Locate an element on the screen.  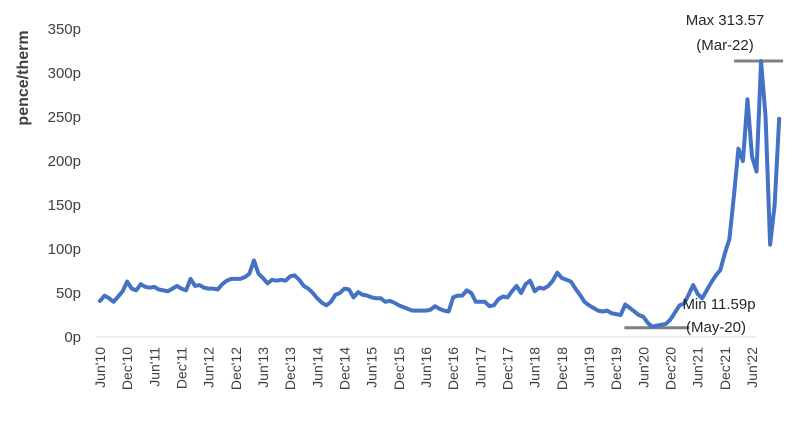
x-tick-label: Dec'20 is located at coordinates (671, 368).